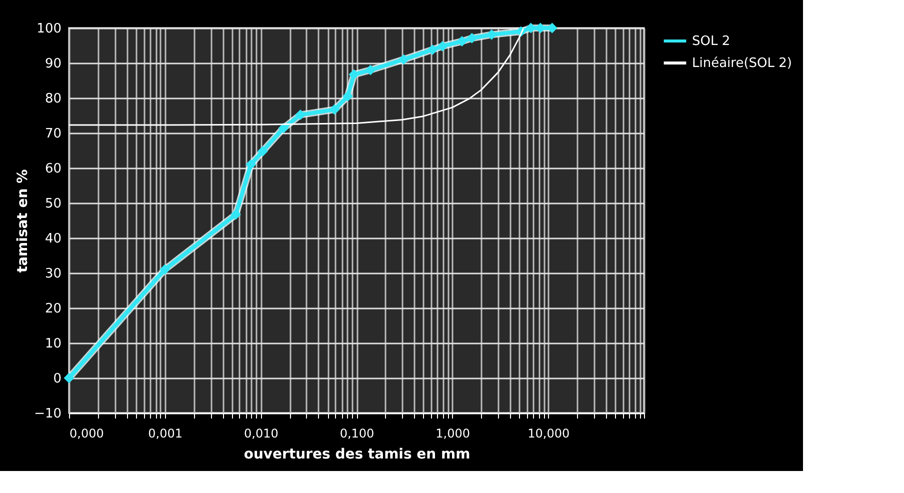 Image resolution: width=904 pixels, height=493 pixels. What do you see at coordinates (53, 239) in the screenshot?
I see `y-tick-label: 40` at bounding box center [53, 239].